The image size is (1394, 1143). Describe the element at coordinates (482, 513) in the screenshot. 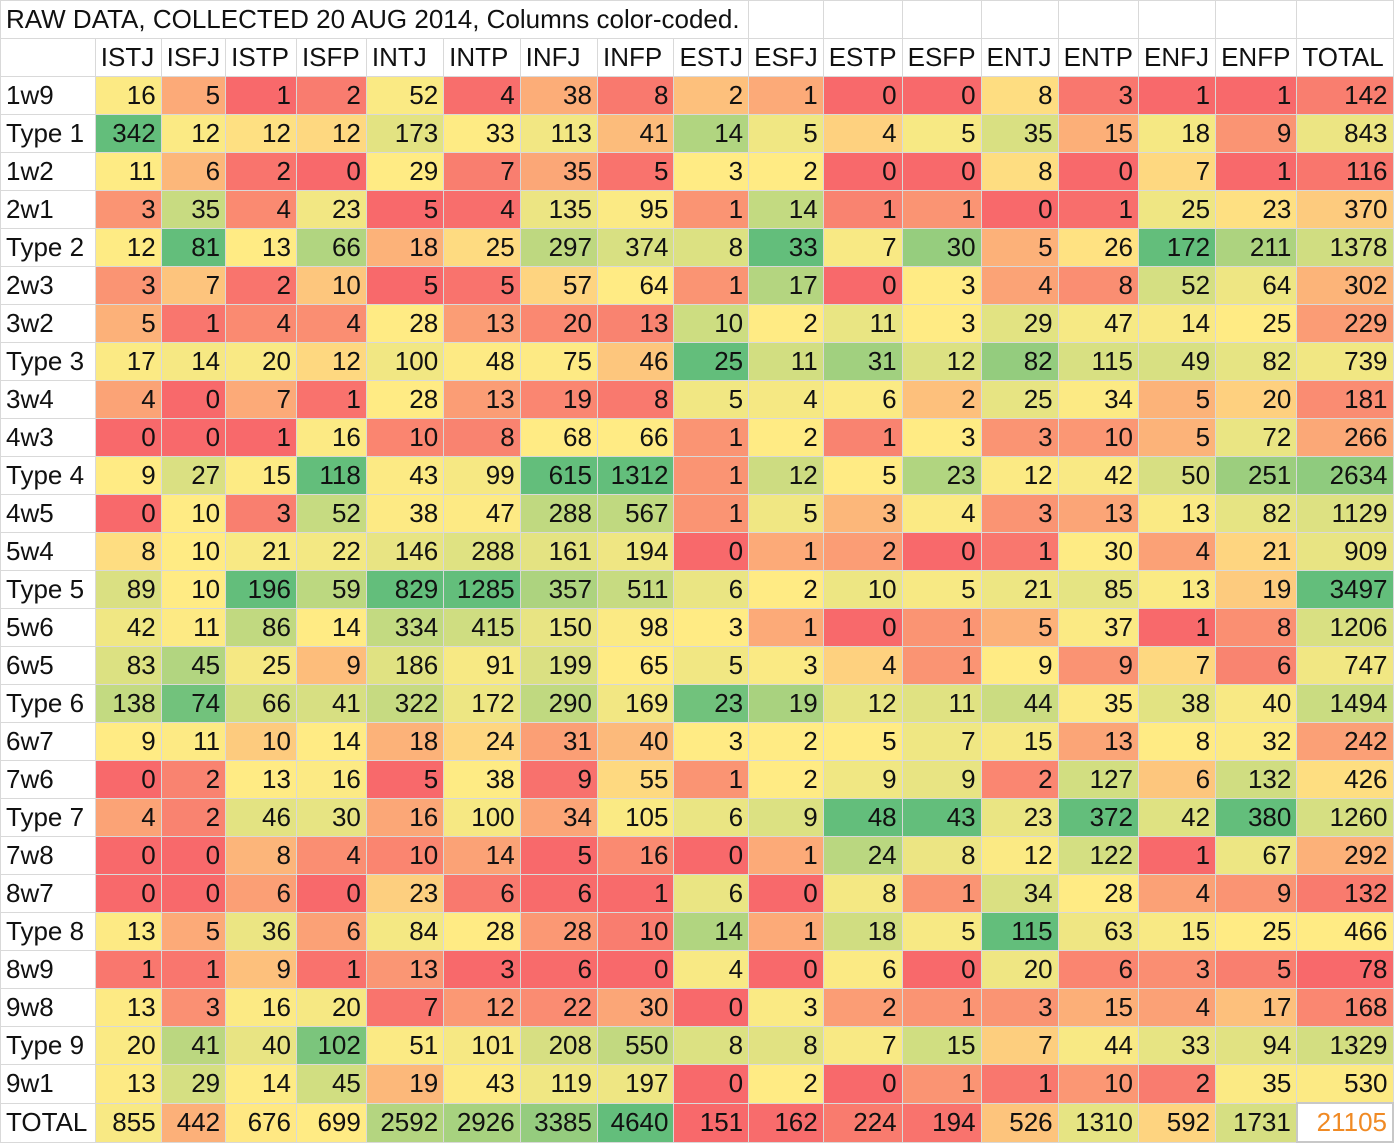

I see `cell-4w5-intp: 47` at that location.